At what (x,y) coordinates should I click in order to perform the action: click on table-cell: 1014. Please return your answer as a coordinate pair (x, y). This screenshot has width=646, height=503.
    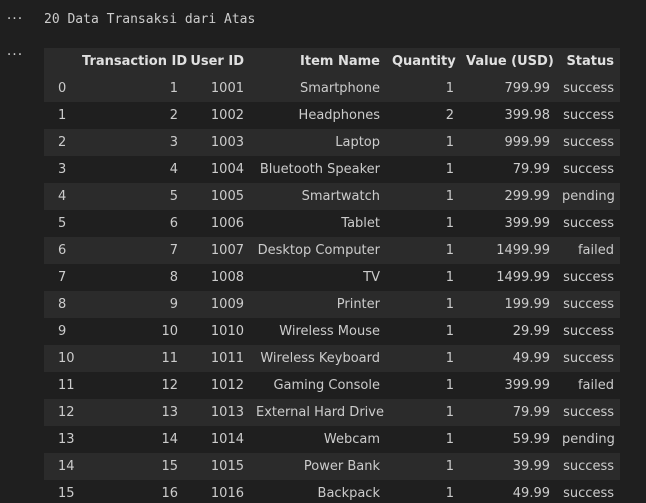
    Looking at the image, I should click on (217, 439).